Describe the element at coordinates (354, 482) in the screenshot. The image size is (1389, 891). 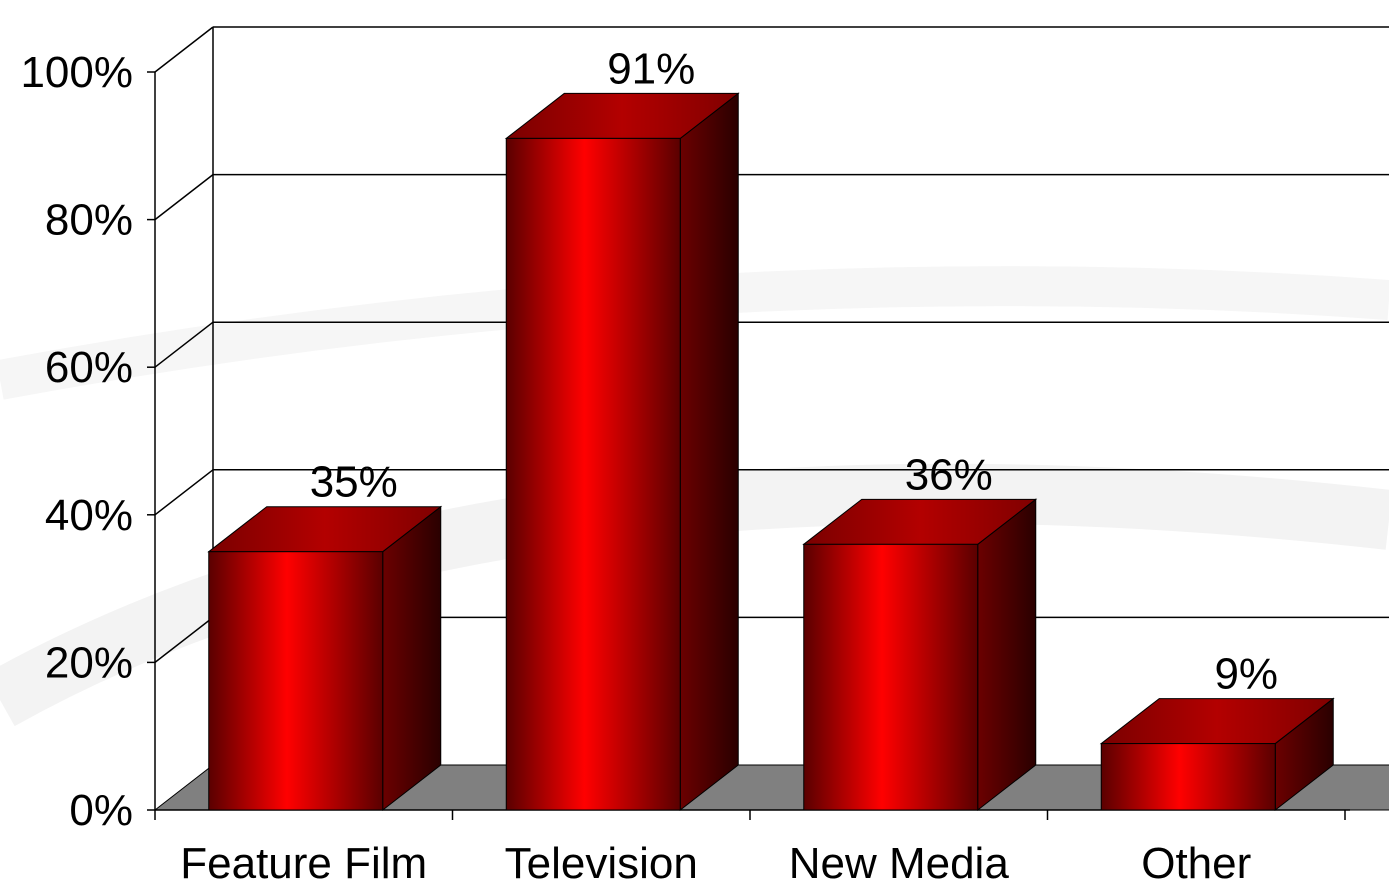
I see `data-label: 35%` at that location.